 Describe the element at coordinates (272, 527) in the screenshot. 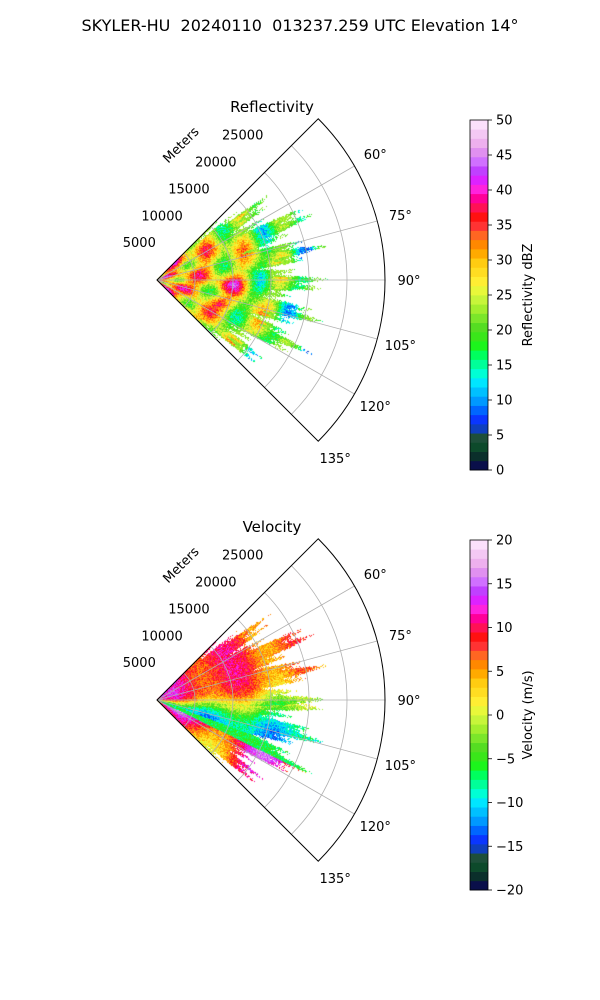

I see `panel-title: Velocity` at that location.